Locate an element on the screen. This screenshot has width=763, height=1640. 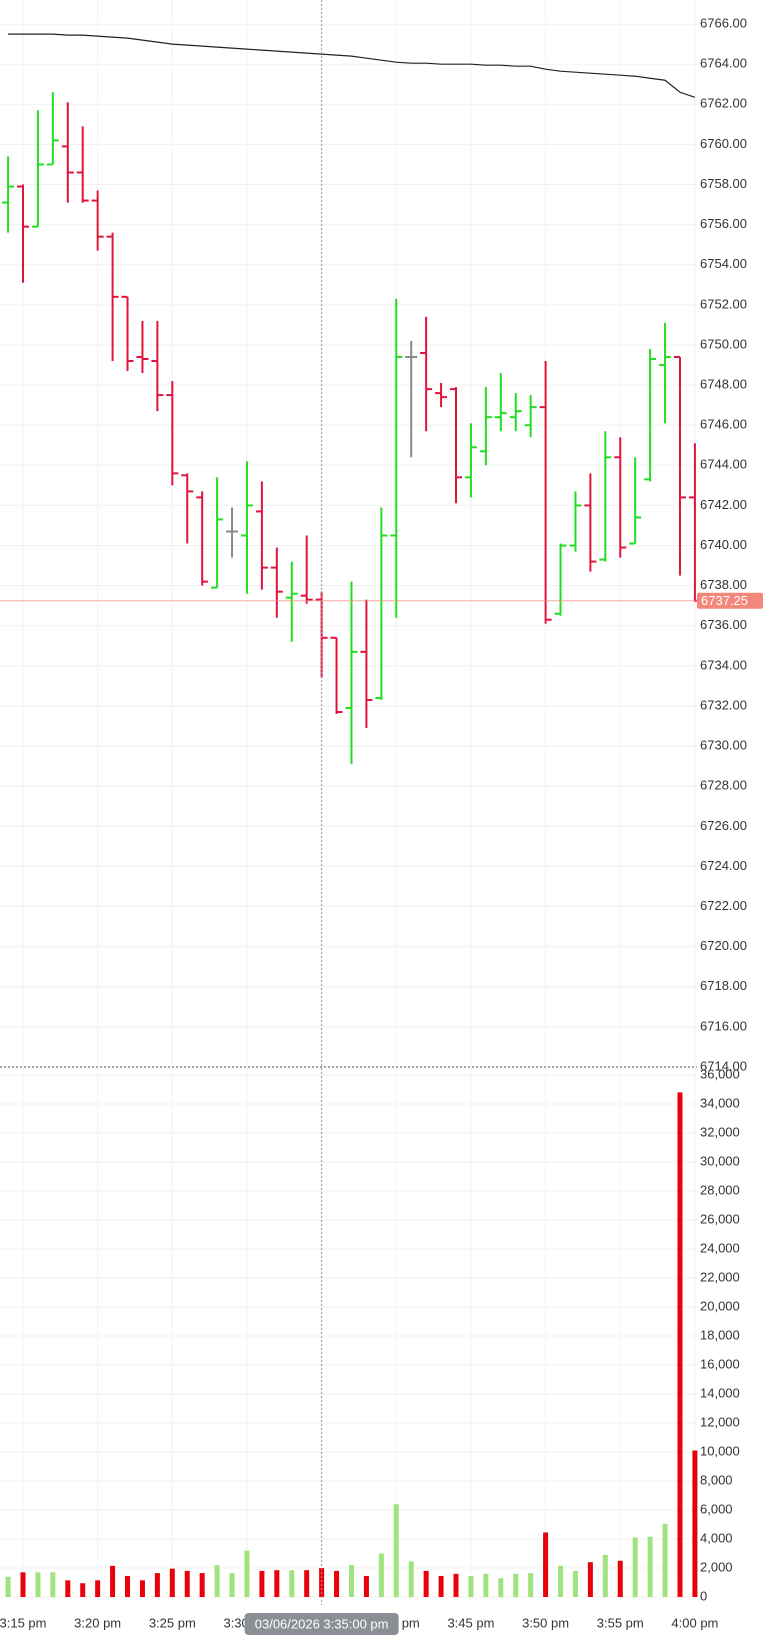
y-tick-label: 6714.00 is located at coordinates (723, 1065).